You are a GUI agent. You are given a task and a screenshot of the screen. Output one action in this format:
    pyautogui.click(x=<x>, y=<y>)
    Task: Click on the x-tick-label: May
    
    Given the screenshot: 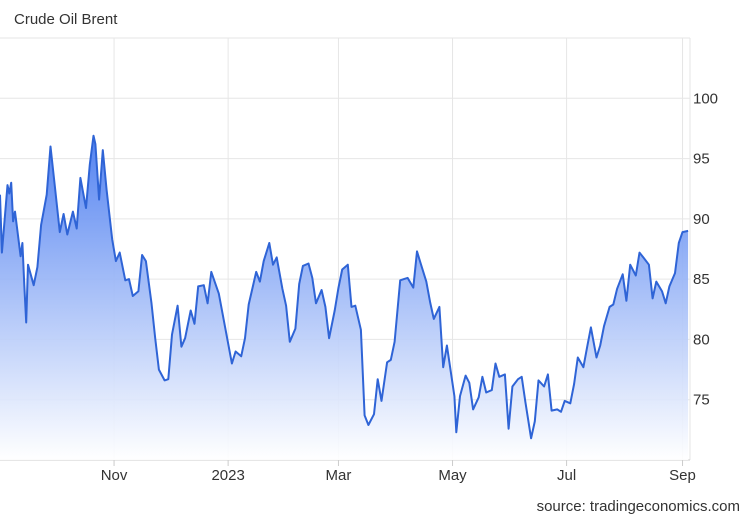 What is the action you would take?
    pyautogui.click(x=452, y=475)
    